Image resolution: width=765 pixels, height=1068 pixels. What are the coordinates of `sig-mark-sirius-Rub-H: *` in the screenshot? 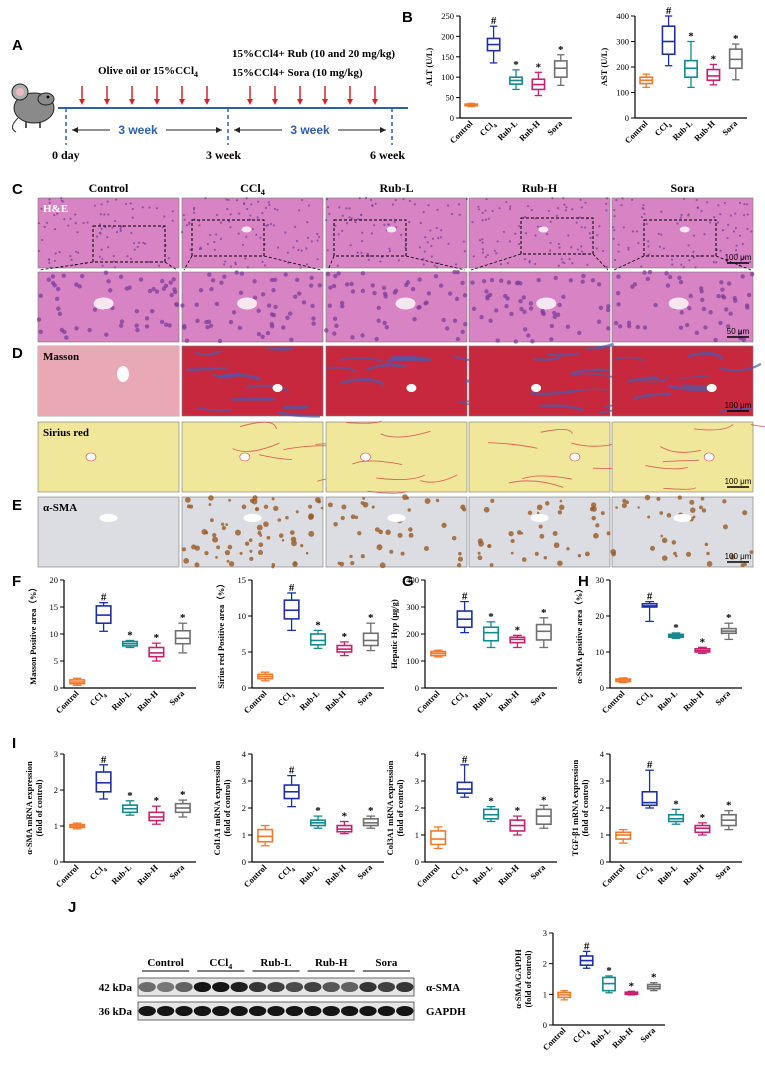 It's located at (345, 637).